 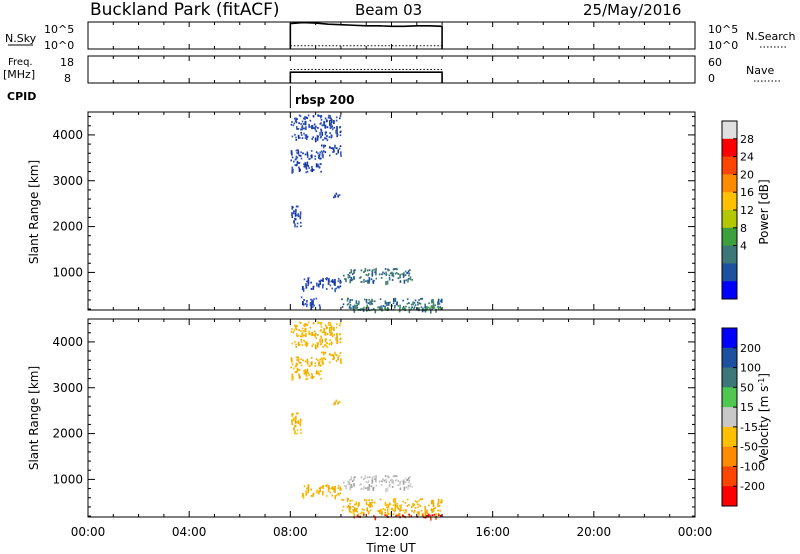 I want to click on velocity-colorbar-segment, so click(x=729, y=357).